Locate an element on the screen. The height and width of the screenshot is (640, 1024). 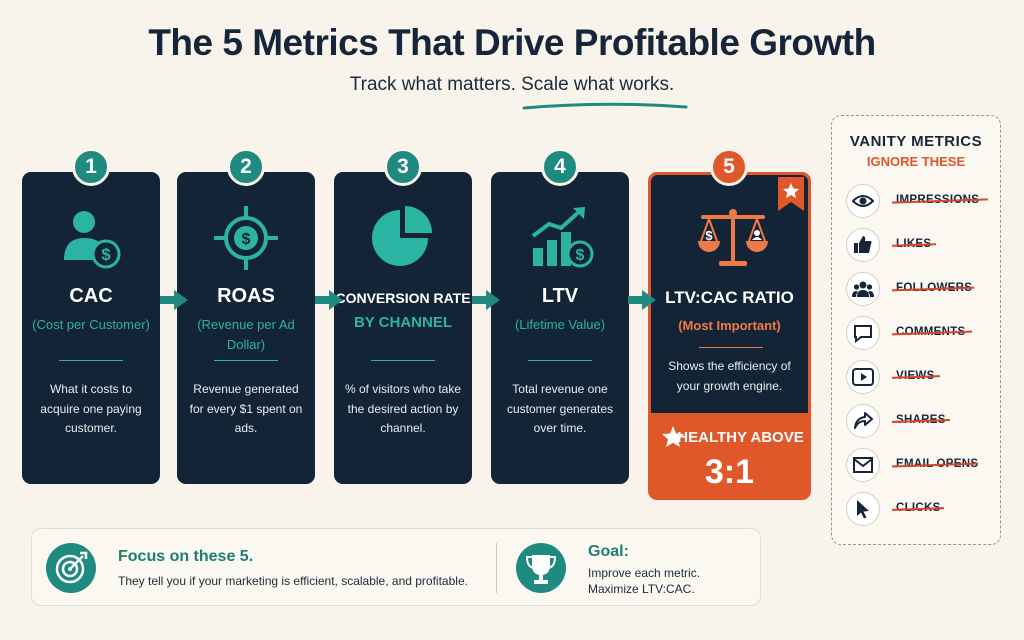
growth-chart-icon: $ is located at coordinates (562, 237).